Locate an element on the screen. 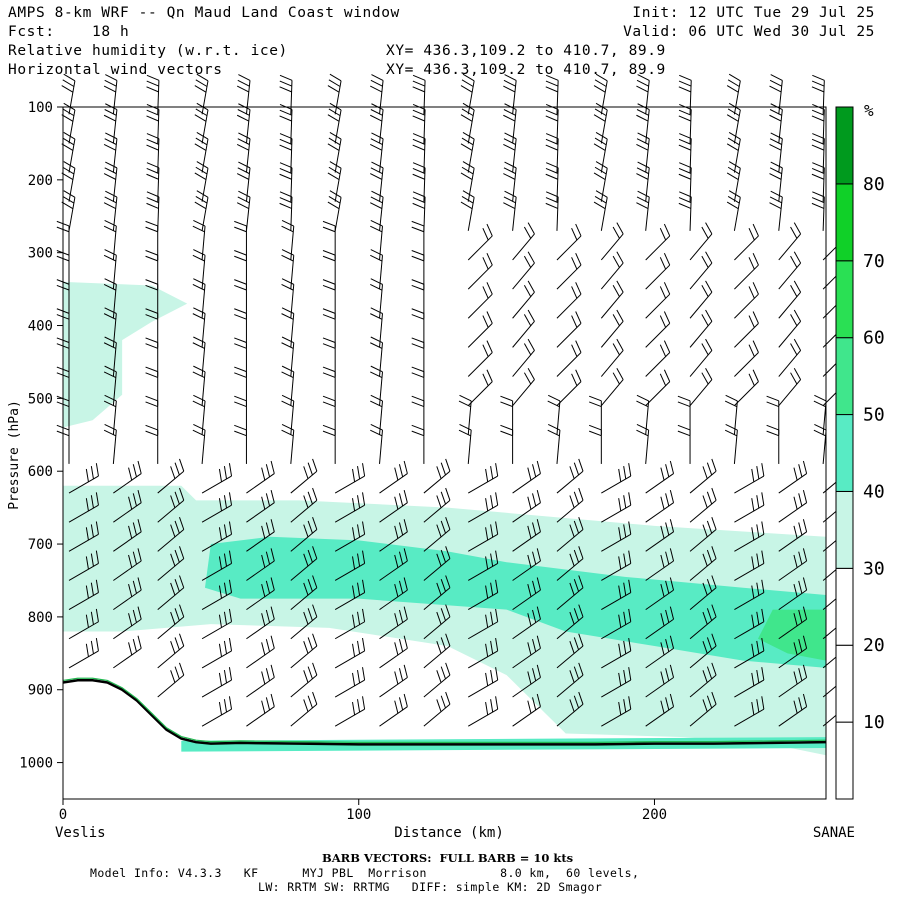  y-tick-label: 100 is located at coordinates (40, 108).